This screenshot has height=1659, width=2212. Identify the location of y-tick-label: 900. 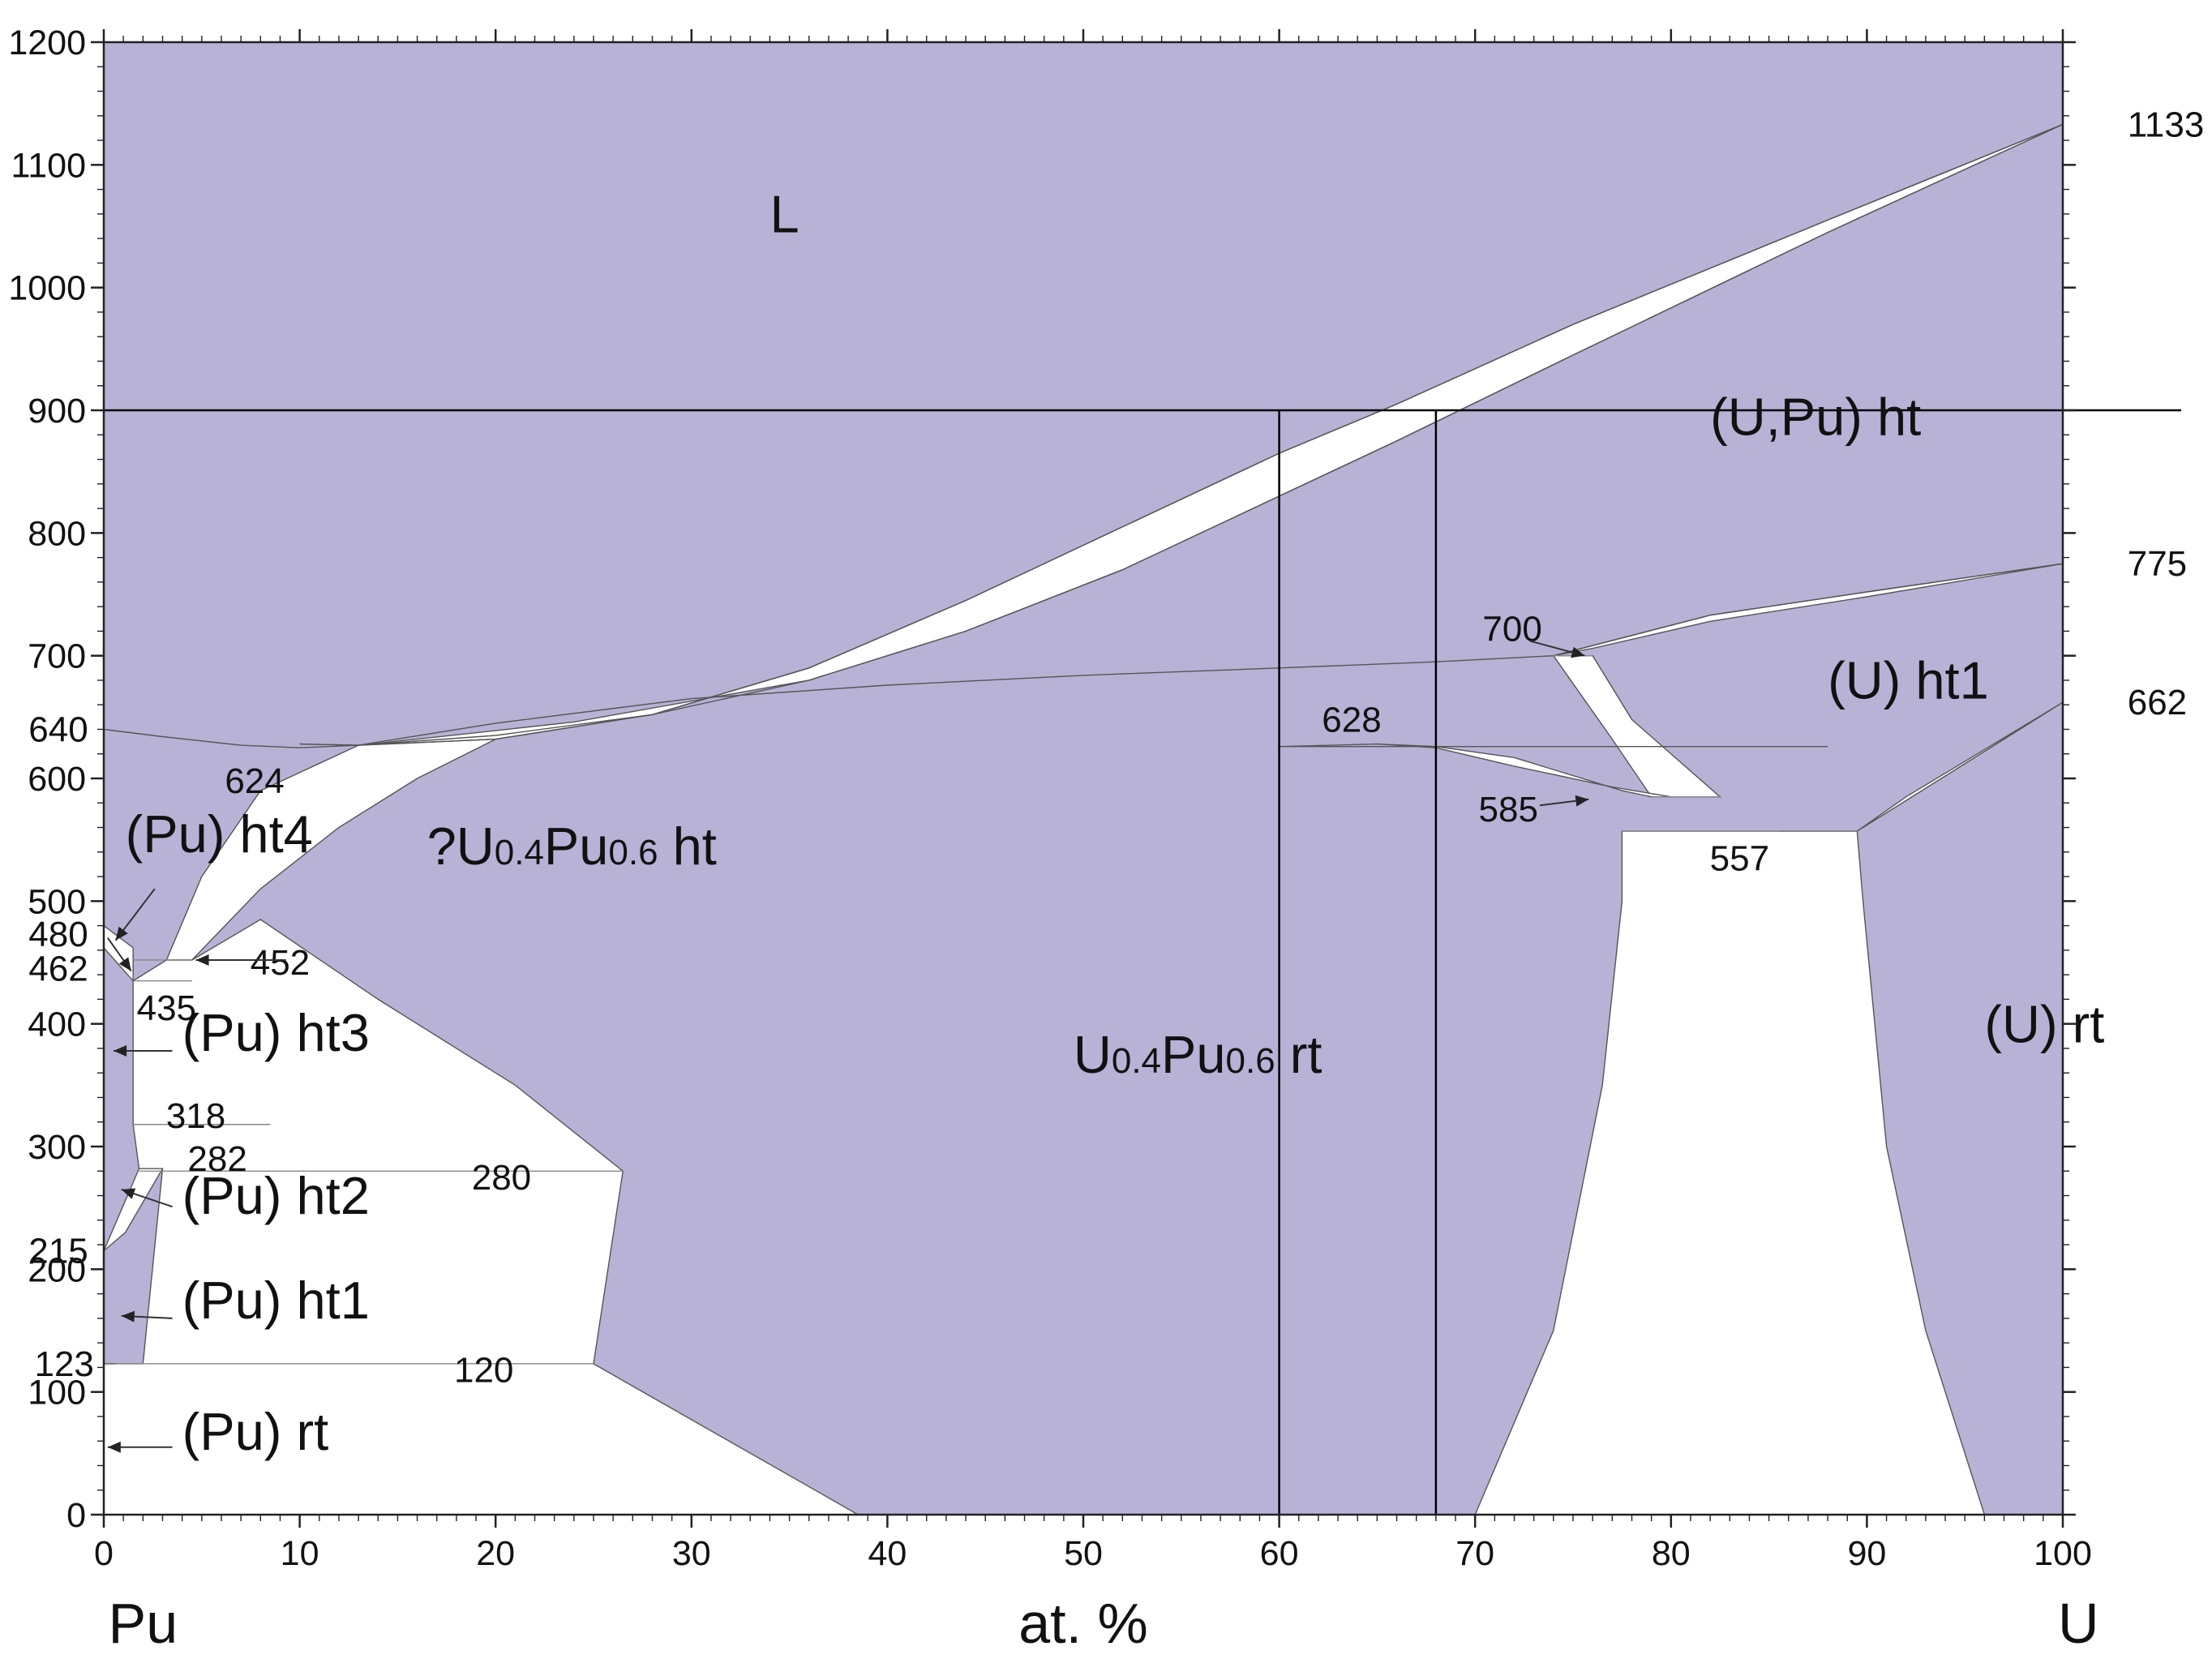
(57, 411).